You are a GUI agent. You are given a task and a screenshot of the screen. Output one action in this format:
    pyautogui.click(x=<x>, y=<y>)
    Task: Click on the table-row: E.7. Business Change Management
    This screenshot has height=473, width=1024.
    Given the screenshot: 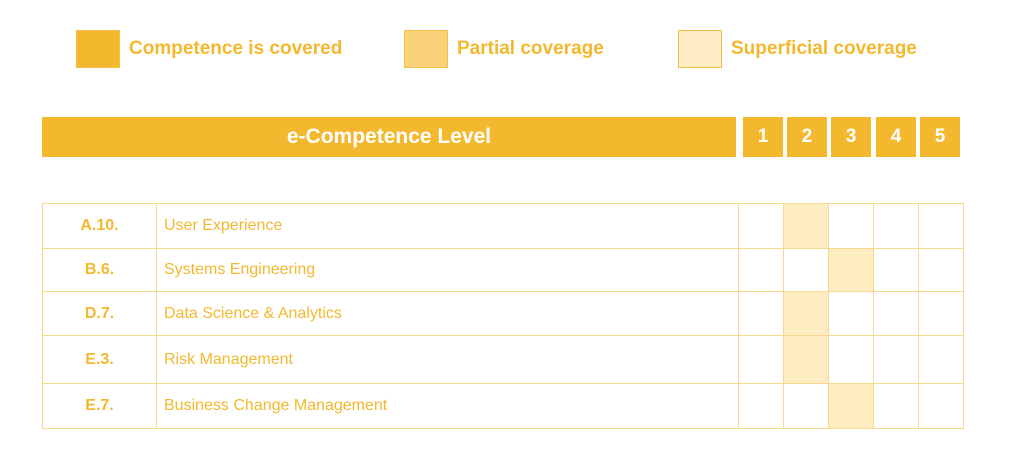 What is the action you would take?
    pyautogui.click(x=503, y=406)
    